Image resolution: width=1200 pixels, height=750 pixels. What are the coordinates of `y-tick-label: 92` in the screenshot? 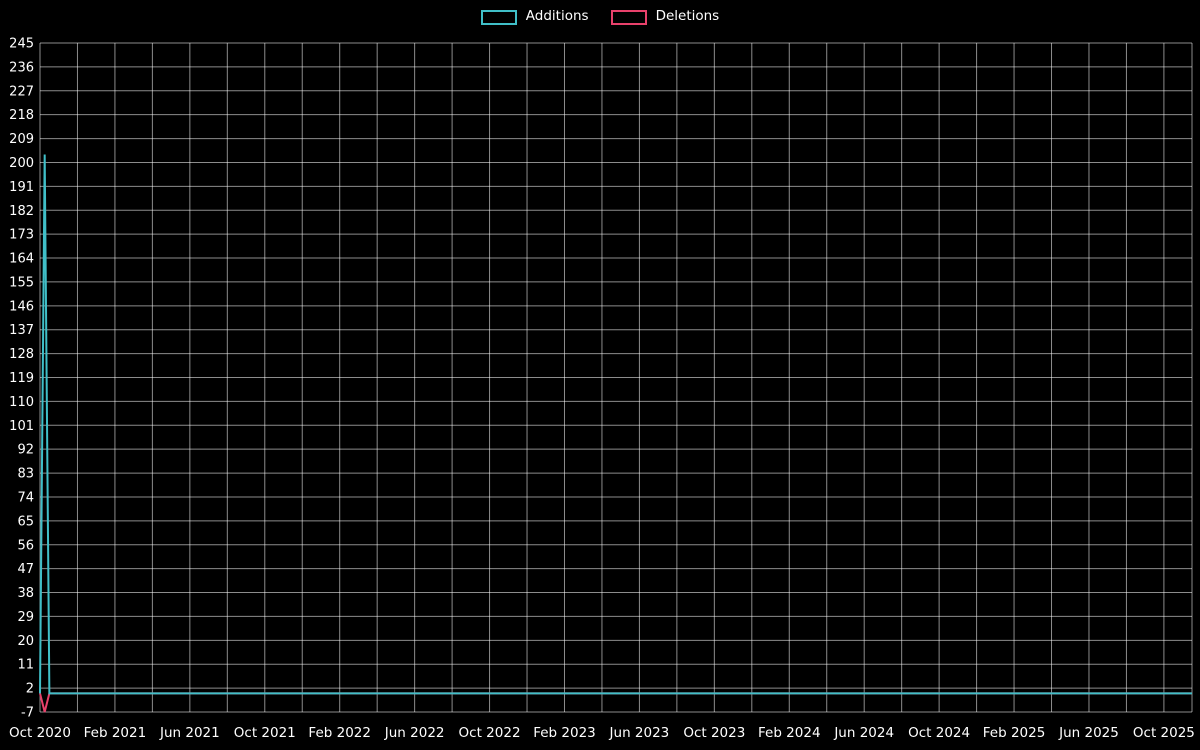 It's located at (25, 450).